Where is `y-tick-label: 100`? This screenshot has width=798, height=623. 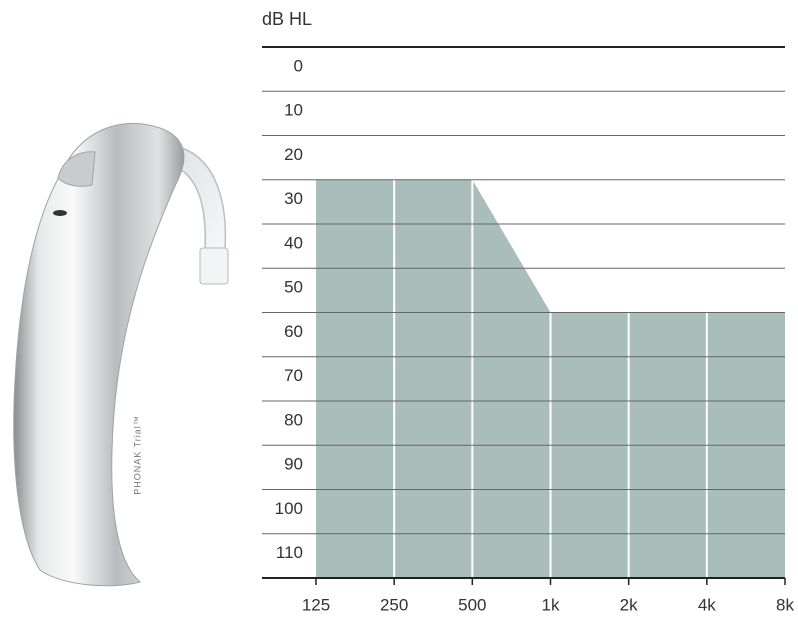 y-tick-label: 100 is located at coordinates (289, 508).